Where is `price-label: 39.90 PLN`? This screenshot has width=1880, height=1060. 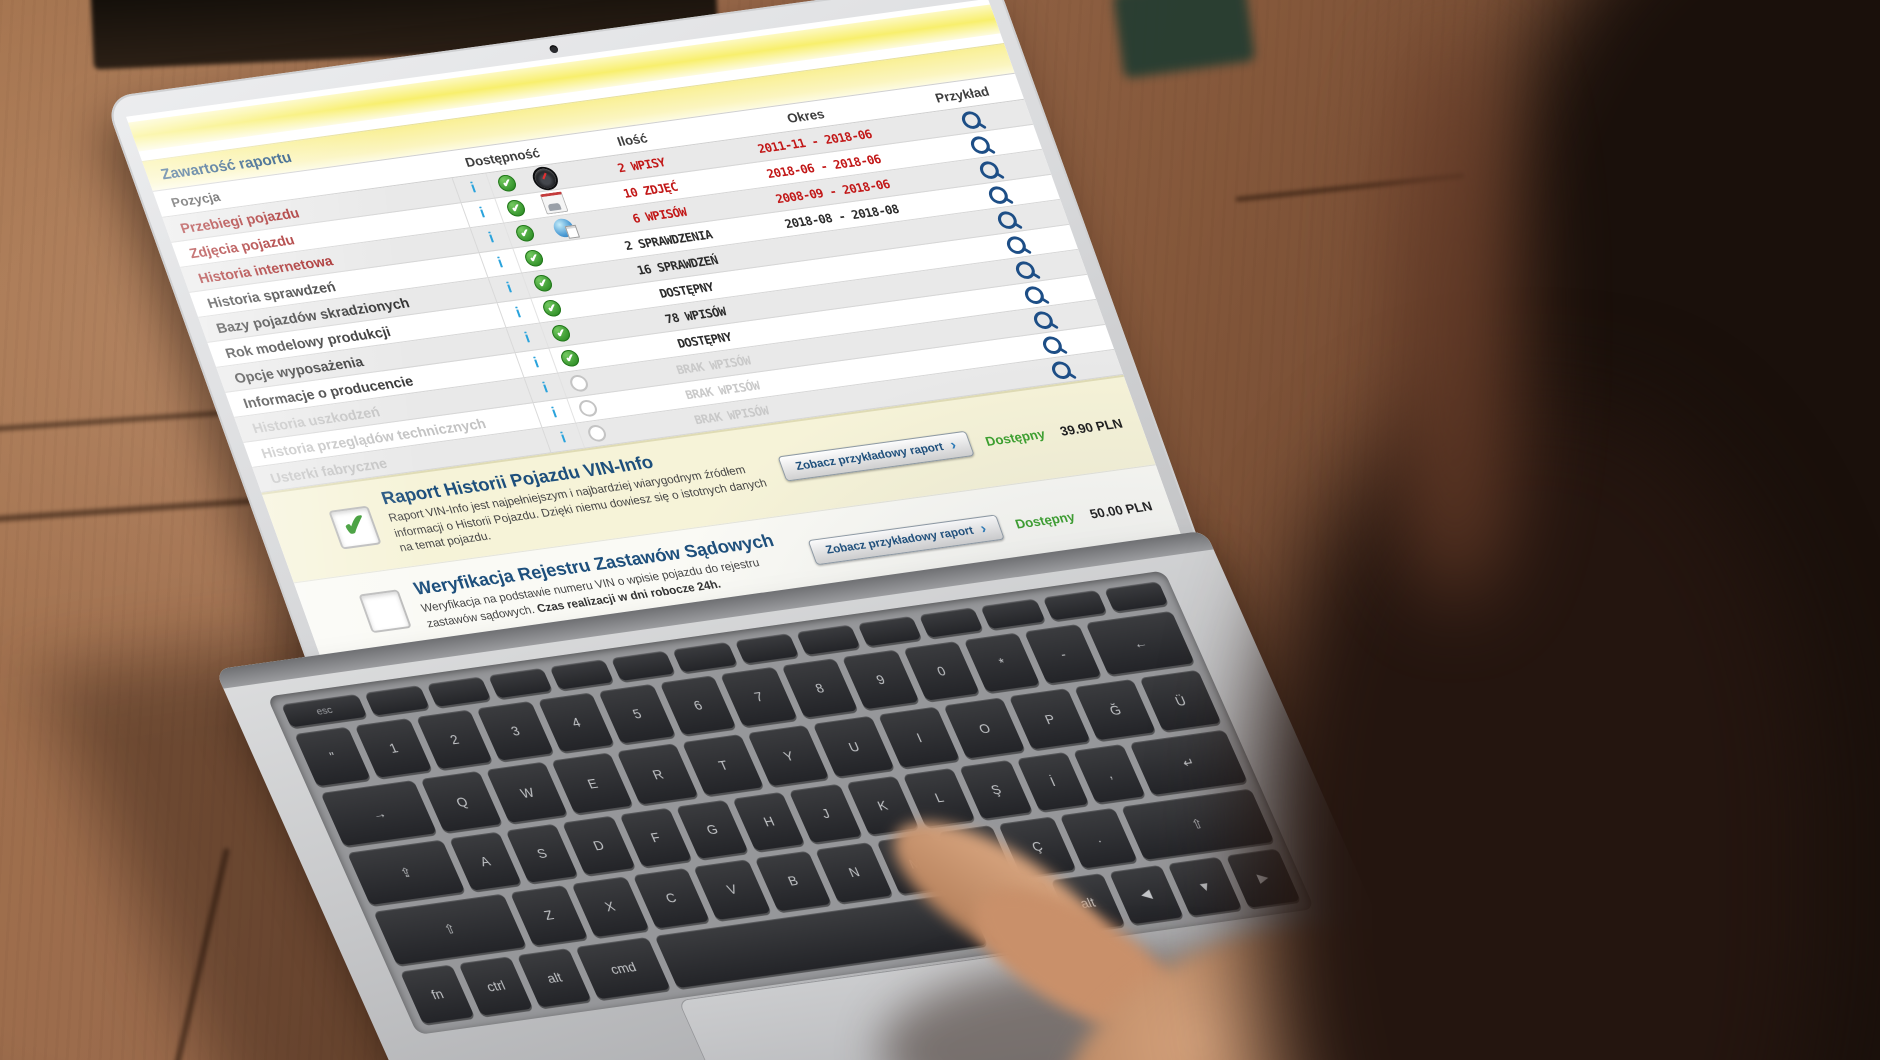
price-label: 39.90 PLN is located at coordinates (1091, 427).